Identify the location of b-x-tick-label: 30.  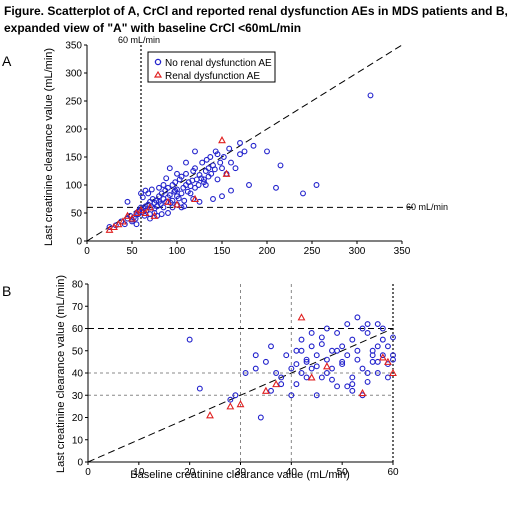
(241, 472).